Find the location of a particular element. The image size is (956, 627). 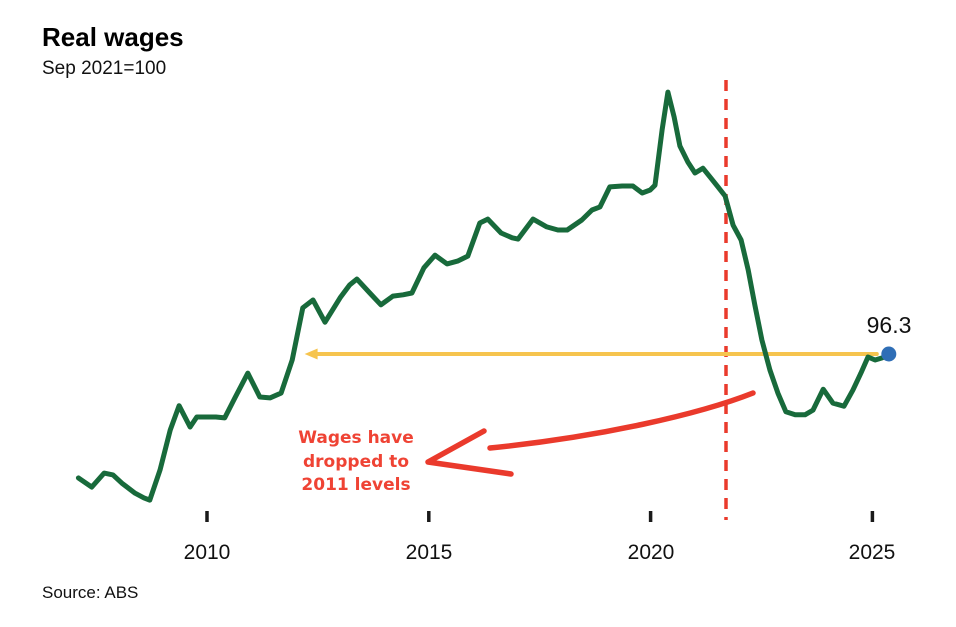

source-note: Source: ABS is located at coordinates (90, 592).